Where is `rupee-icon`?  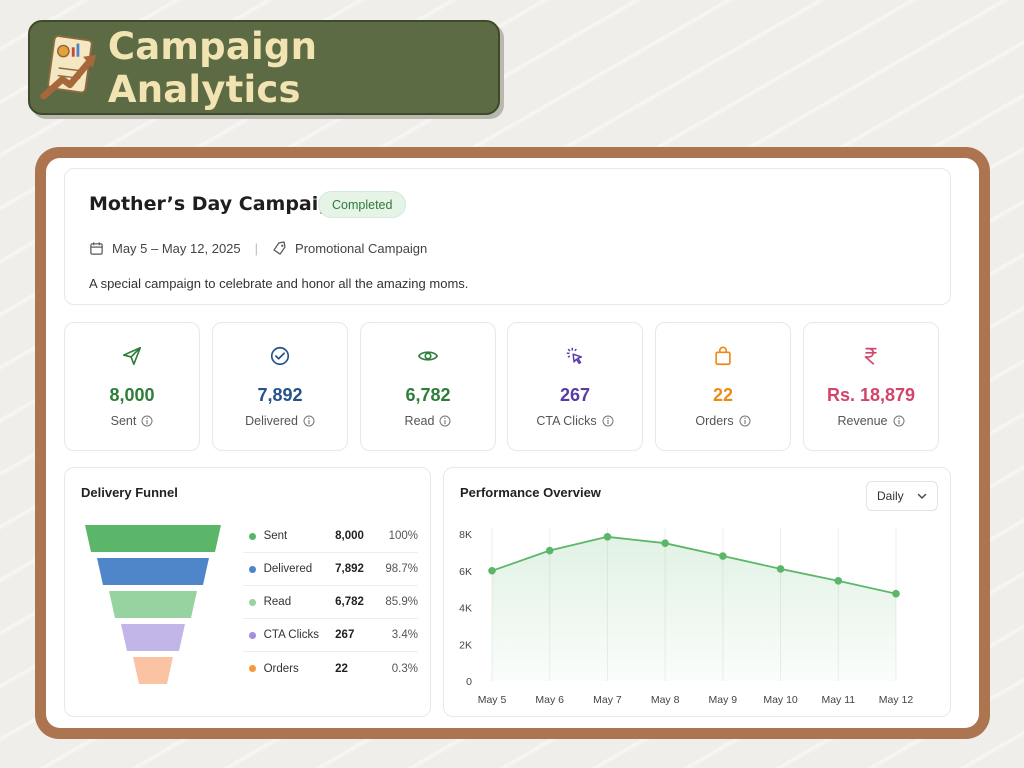
rupee-icon is located at coordinates (870, 356).